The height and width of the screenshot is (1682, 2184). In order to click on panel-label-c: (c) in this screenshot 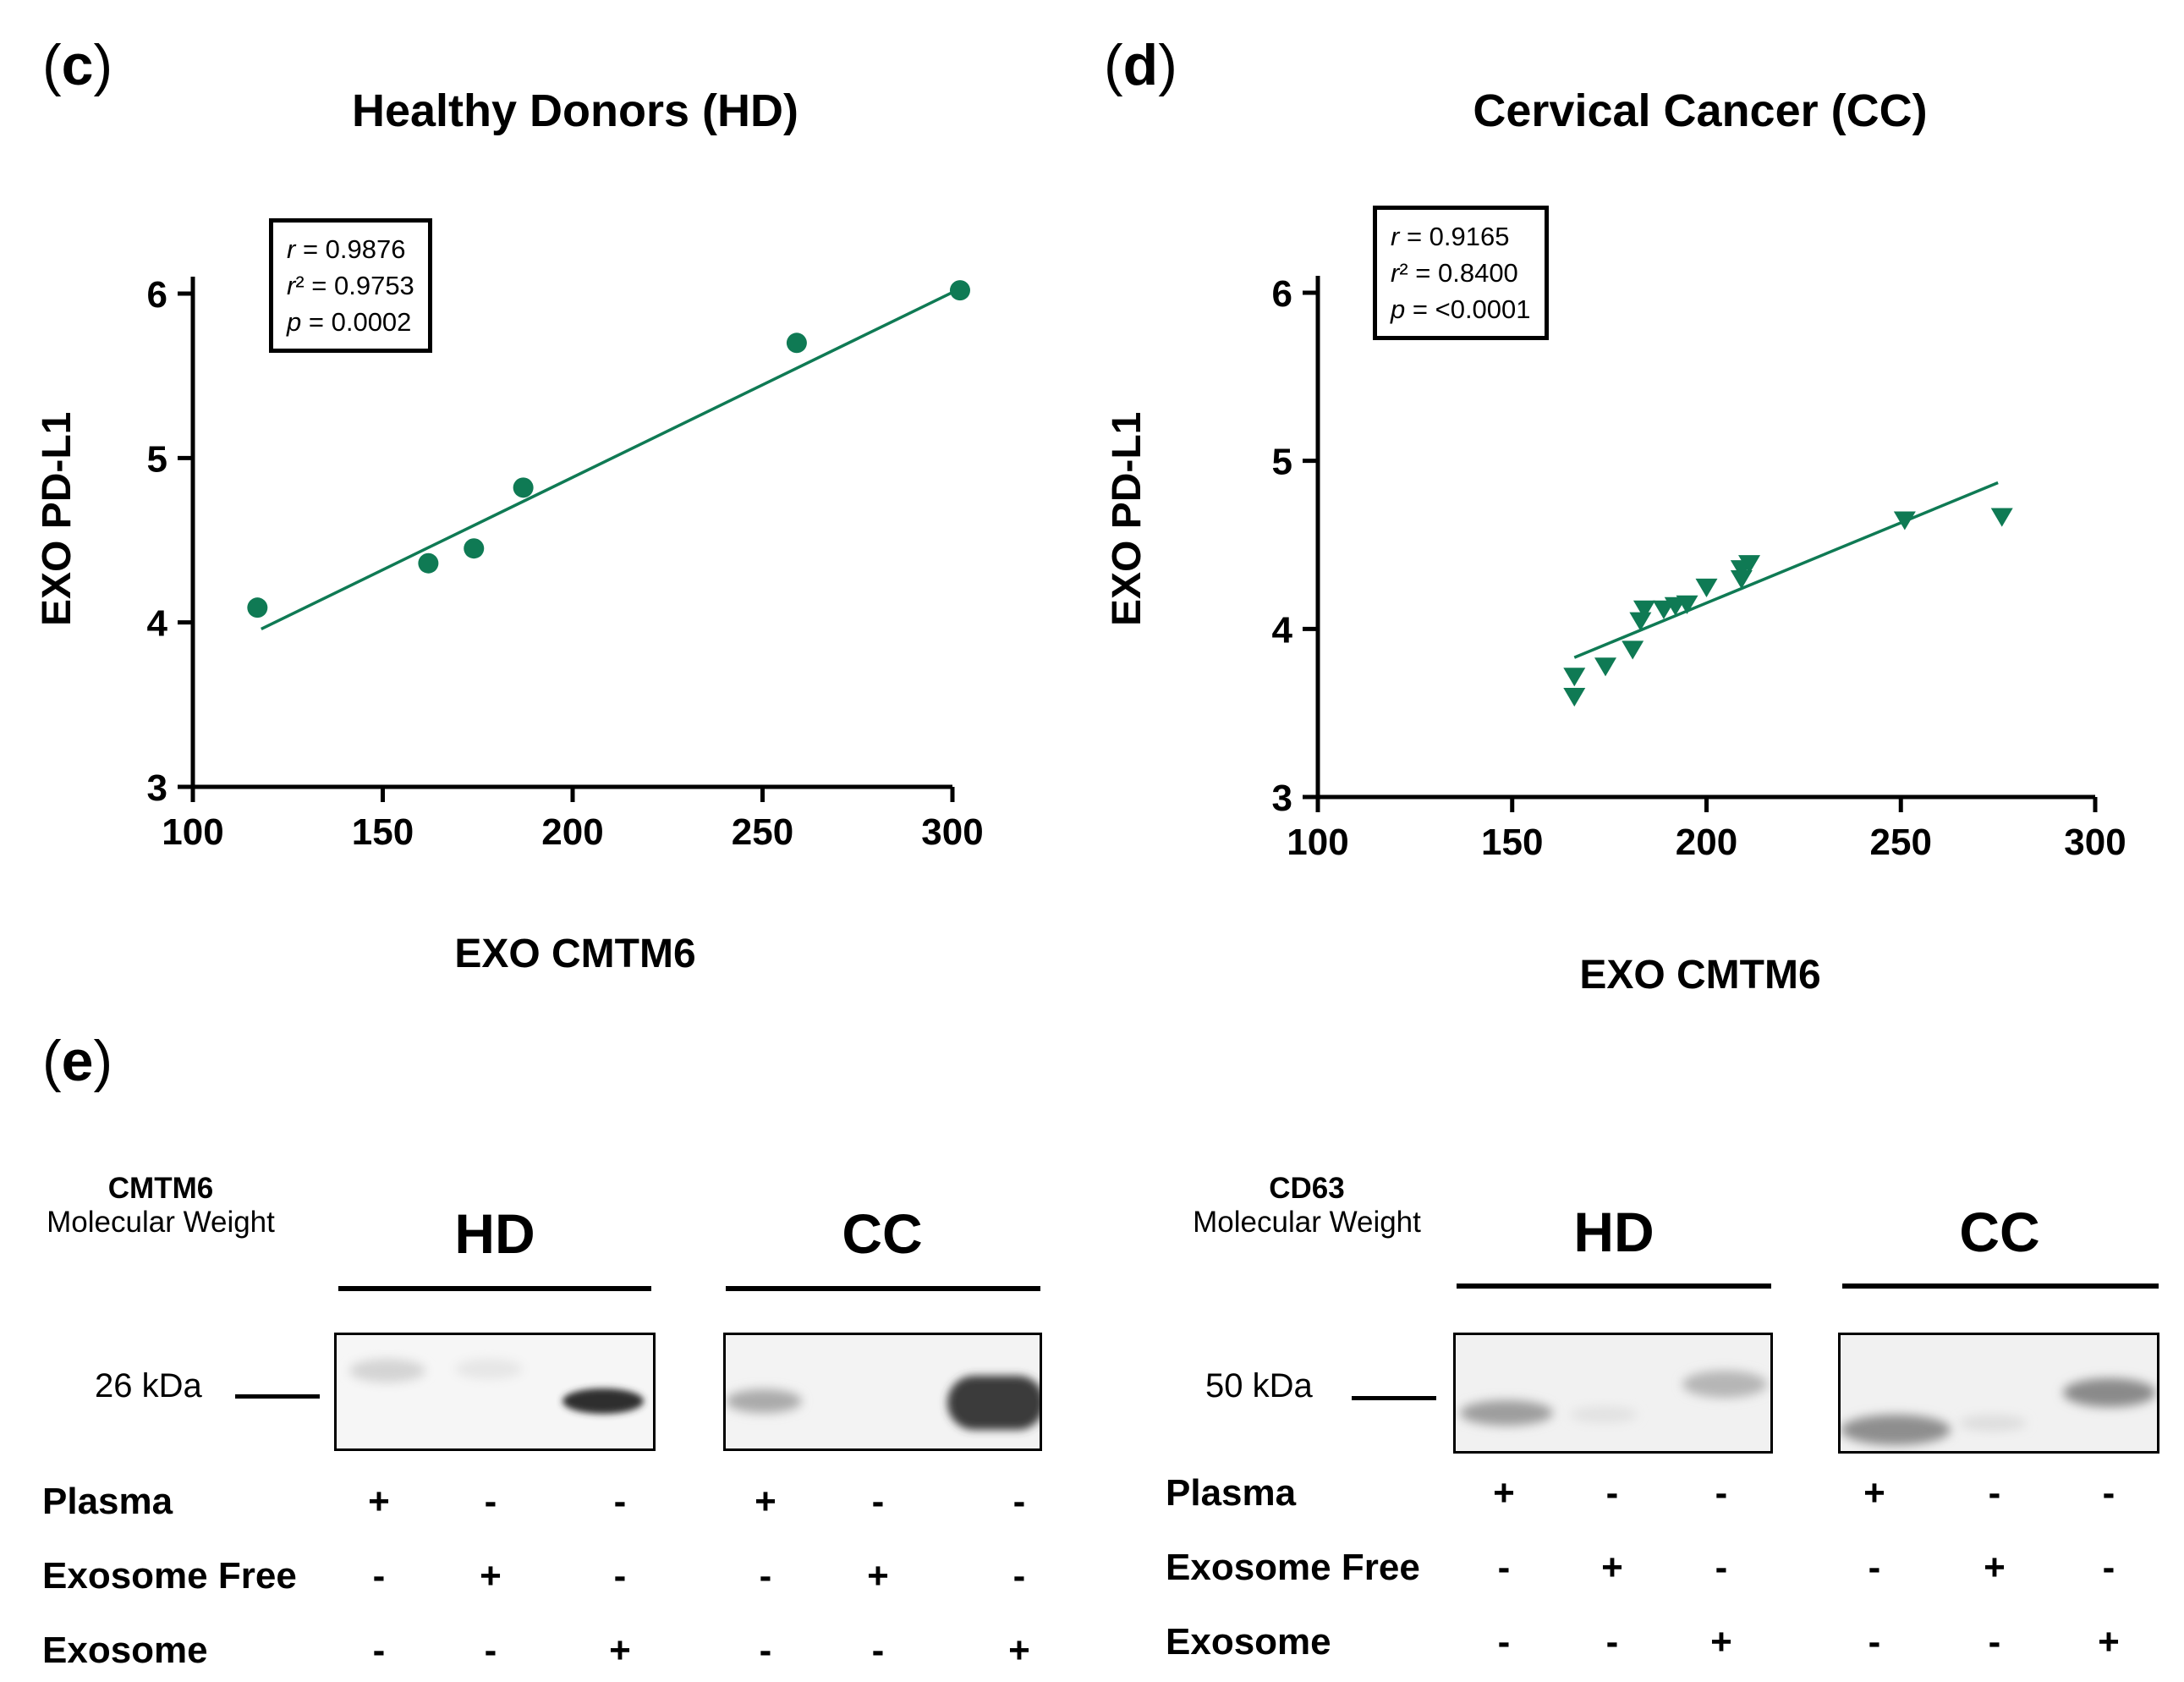, I will do `click(77, 65)`.